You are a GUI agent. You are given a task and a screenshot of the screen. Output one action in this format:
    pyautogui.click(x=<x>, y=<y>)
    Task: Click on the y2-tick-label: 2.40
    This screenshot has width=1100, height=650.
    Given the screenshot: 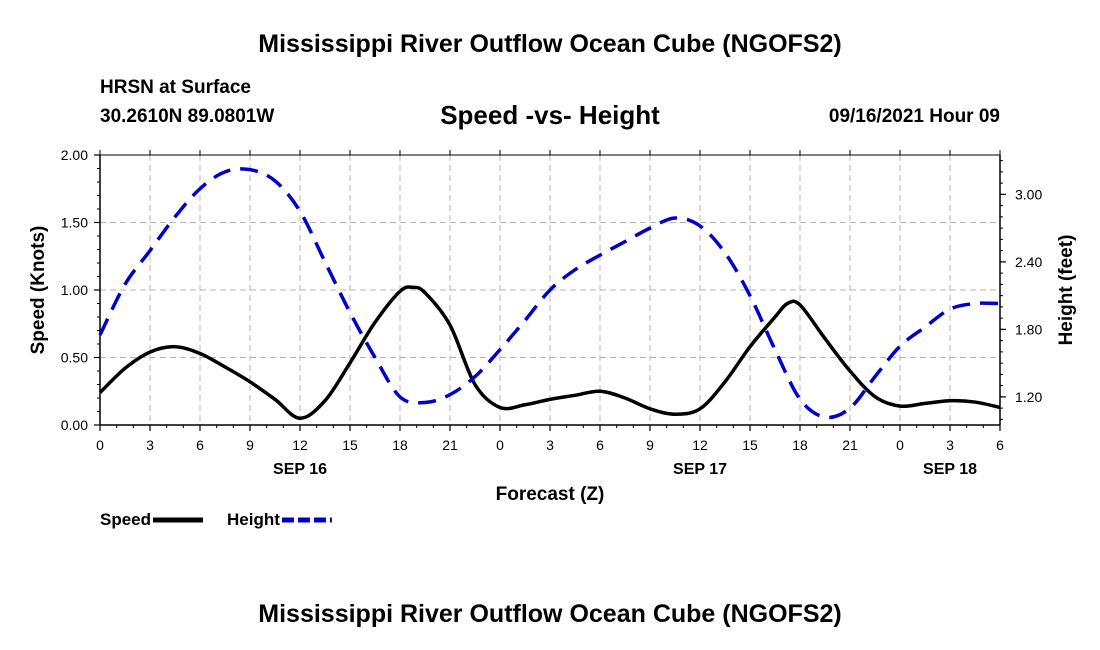 What is the action you would take?
    pyautogui.click(x=1028, y=262)
    